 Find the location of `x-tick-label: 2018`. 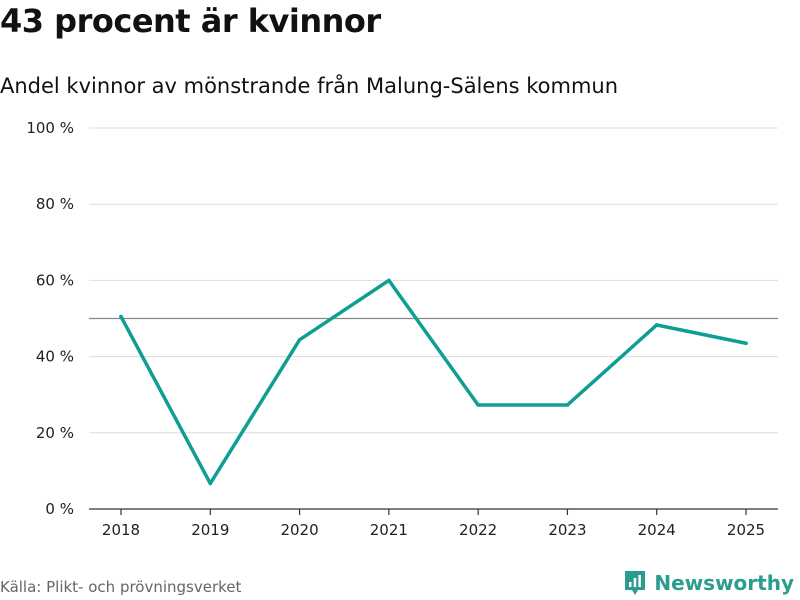

x-tick-label: 2018 is located at coordinates (121, 530).